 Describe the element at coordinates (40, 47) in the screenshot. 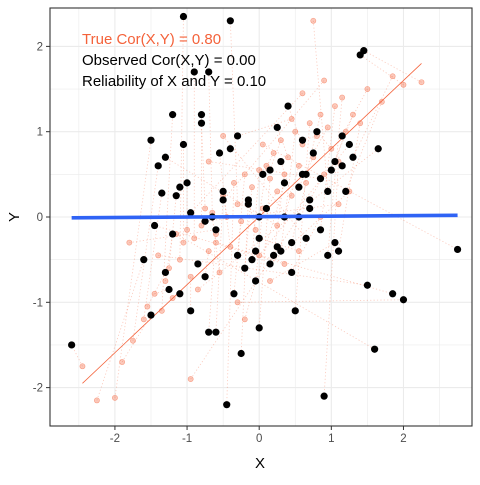

I see `y-tick-label: 2` at that location.